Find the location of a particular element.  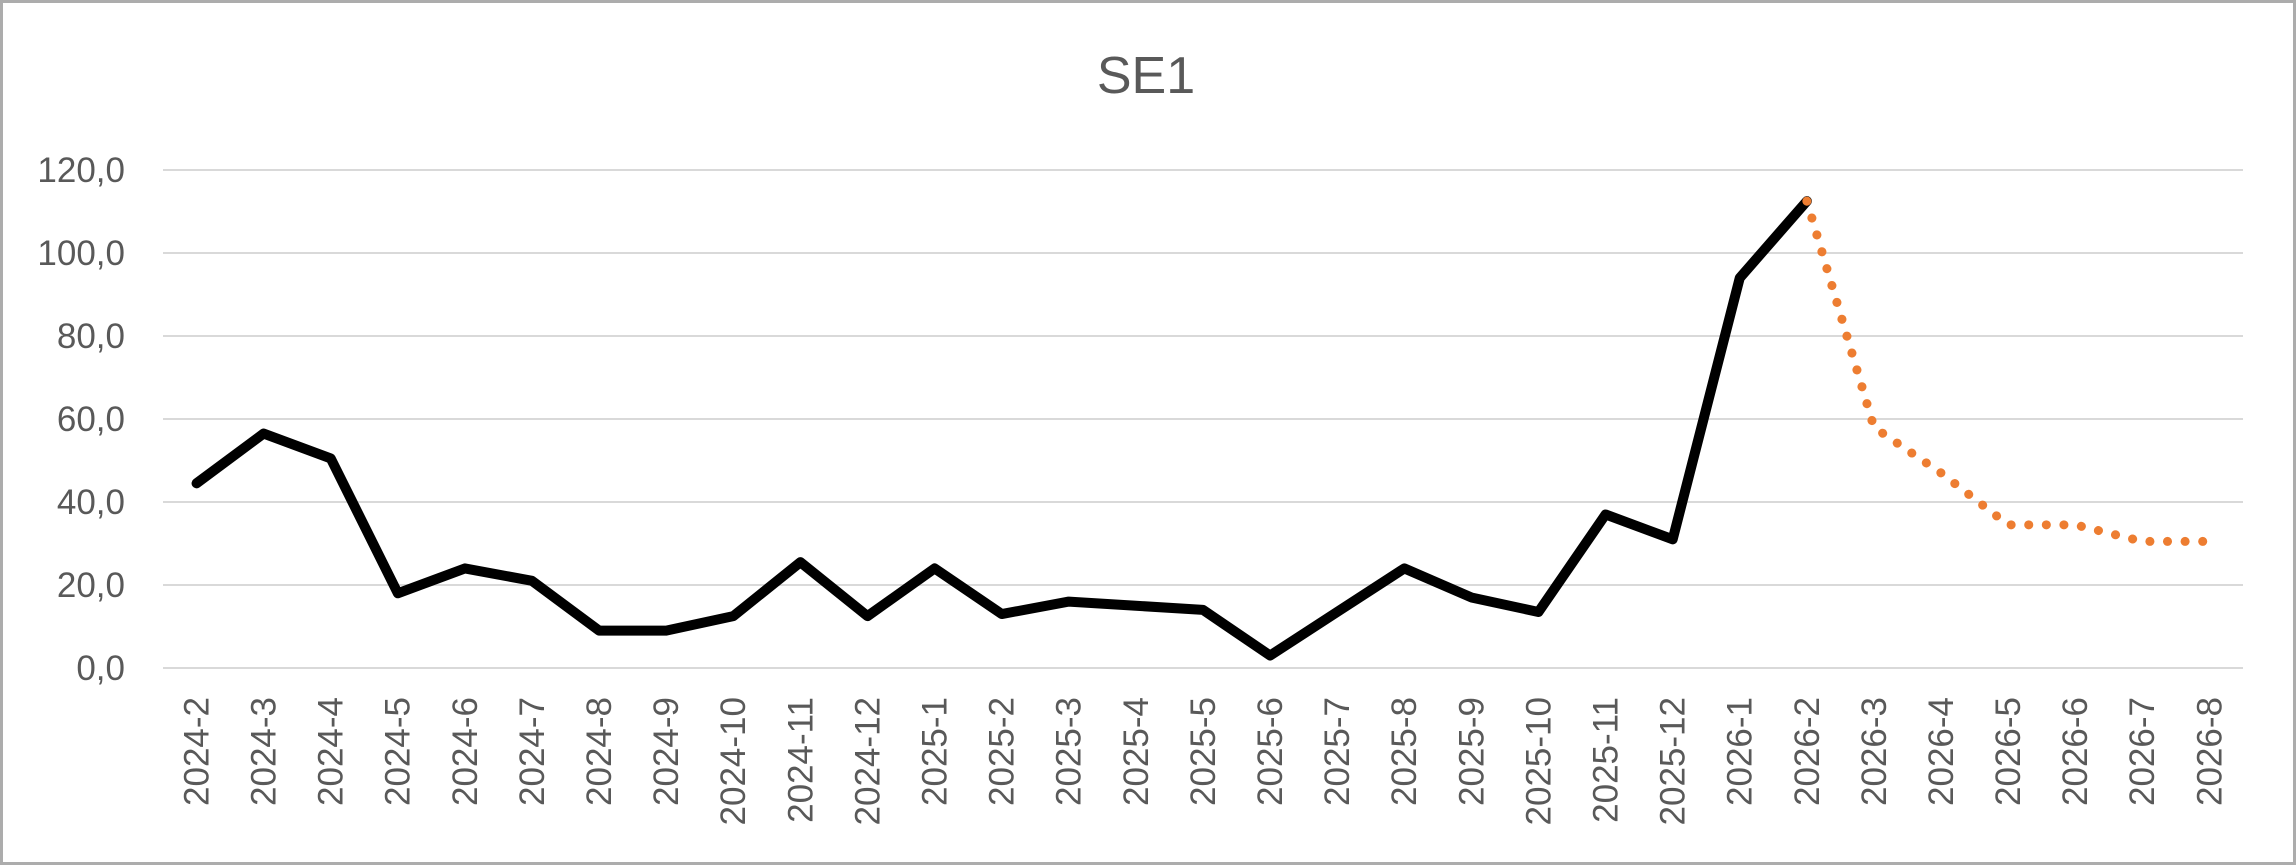

x-tick-label: 2024-5 is located at coordinates (398, 751).